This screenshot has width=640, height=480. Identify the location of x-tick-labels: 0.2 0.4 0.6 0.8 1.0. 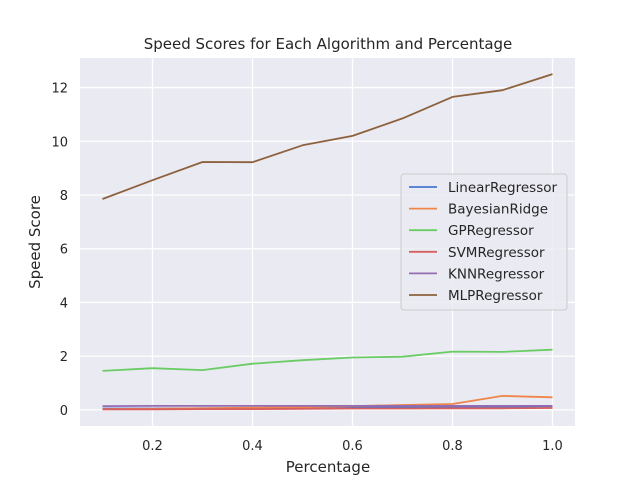
(352, 446).